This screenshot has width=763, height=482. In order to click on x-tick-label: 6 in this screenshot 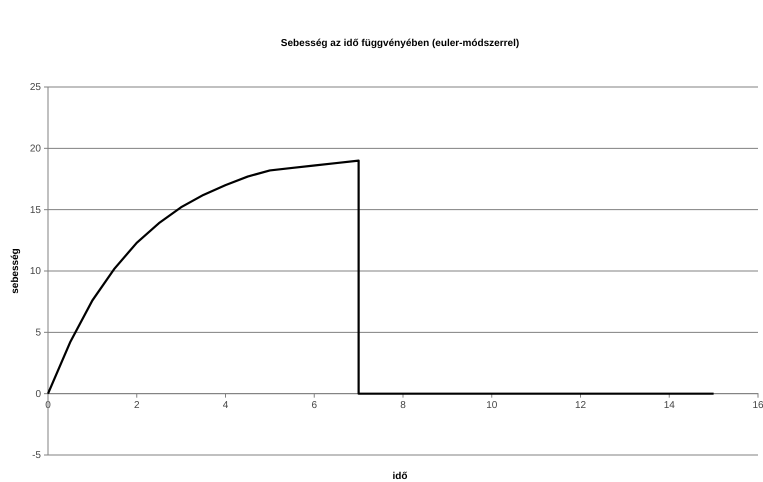, I will do `click(314, 405)`.